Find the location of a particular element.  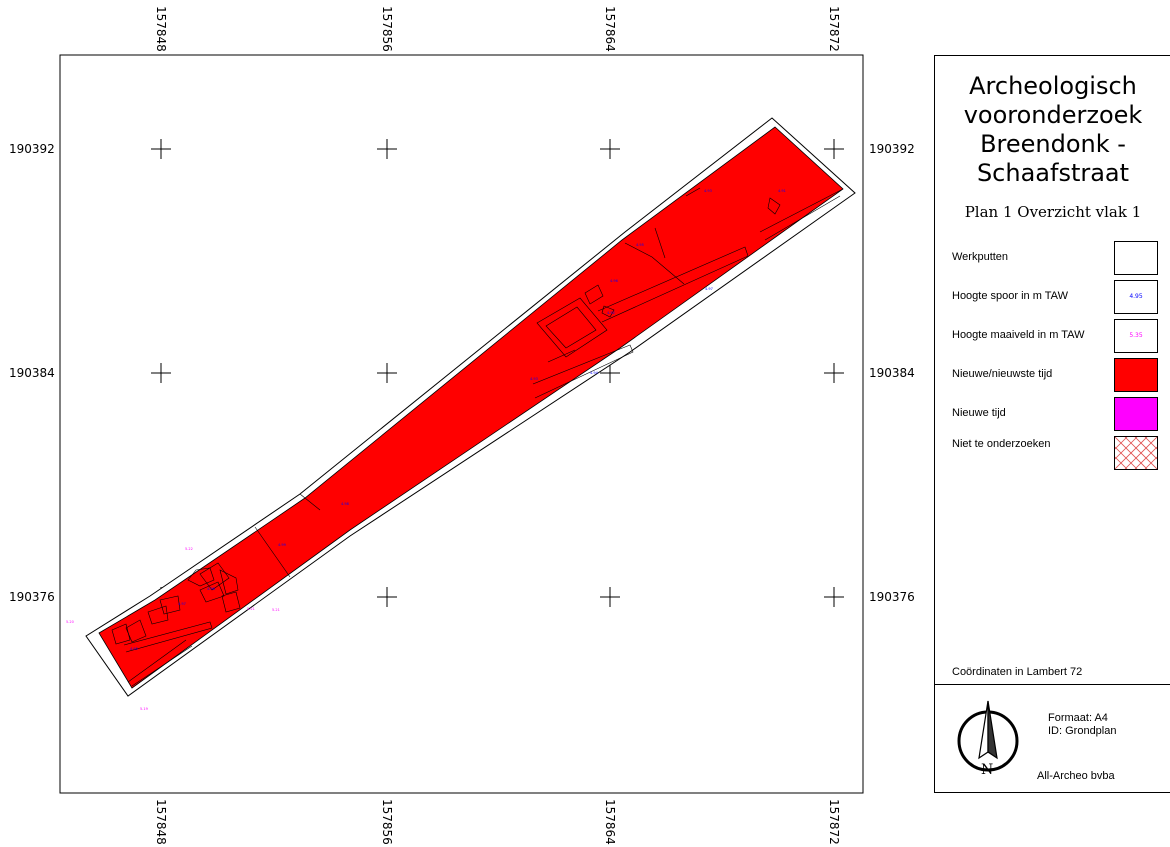

legend-item-niet-te-onderzoeken: Niet te onderzoeken is located at coordinates (1057, 453).